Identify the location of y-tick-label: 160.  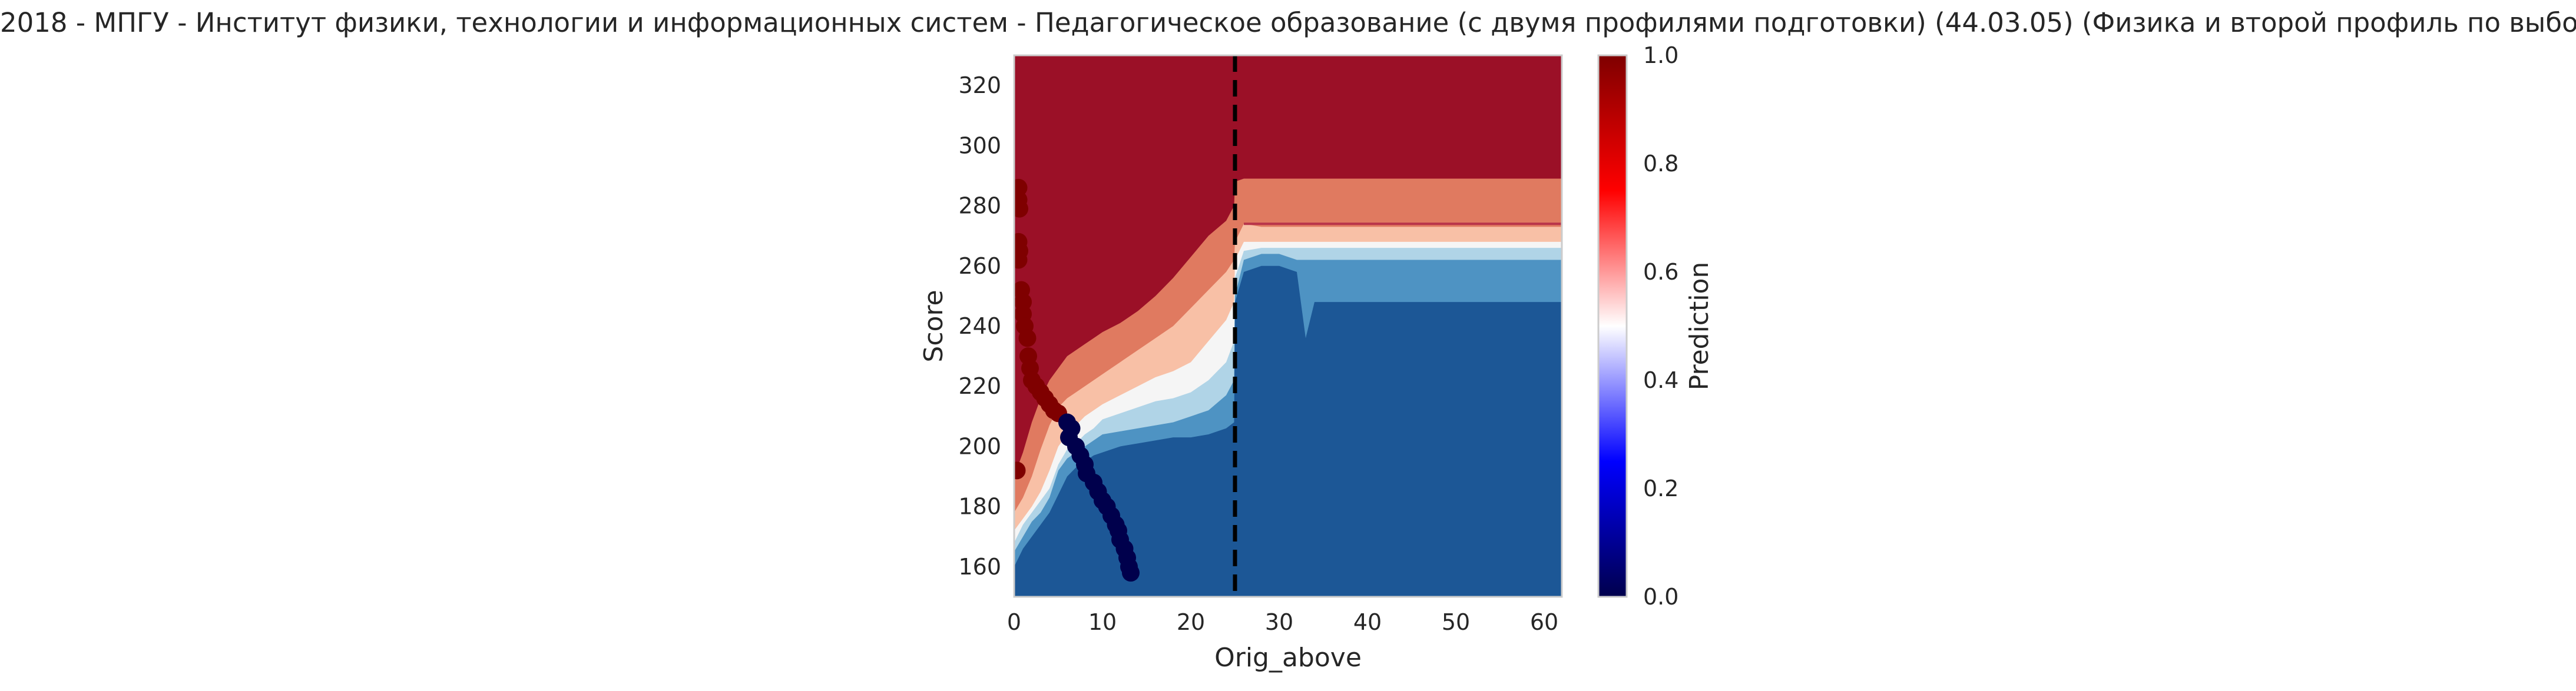
(979, 567).